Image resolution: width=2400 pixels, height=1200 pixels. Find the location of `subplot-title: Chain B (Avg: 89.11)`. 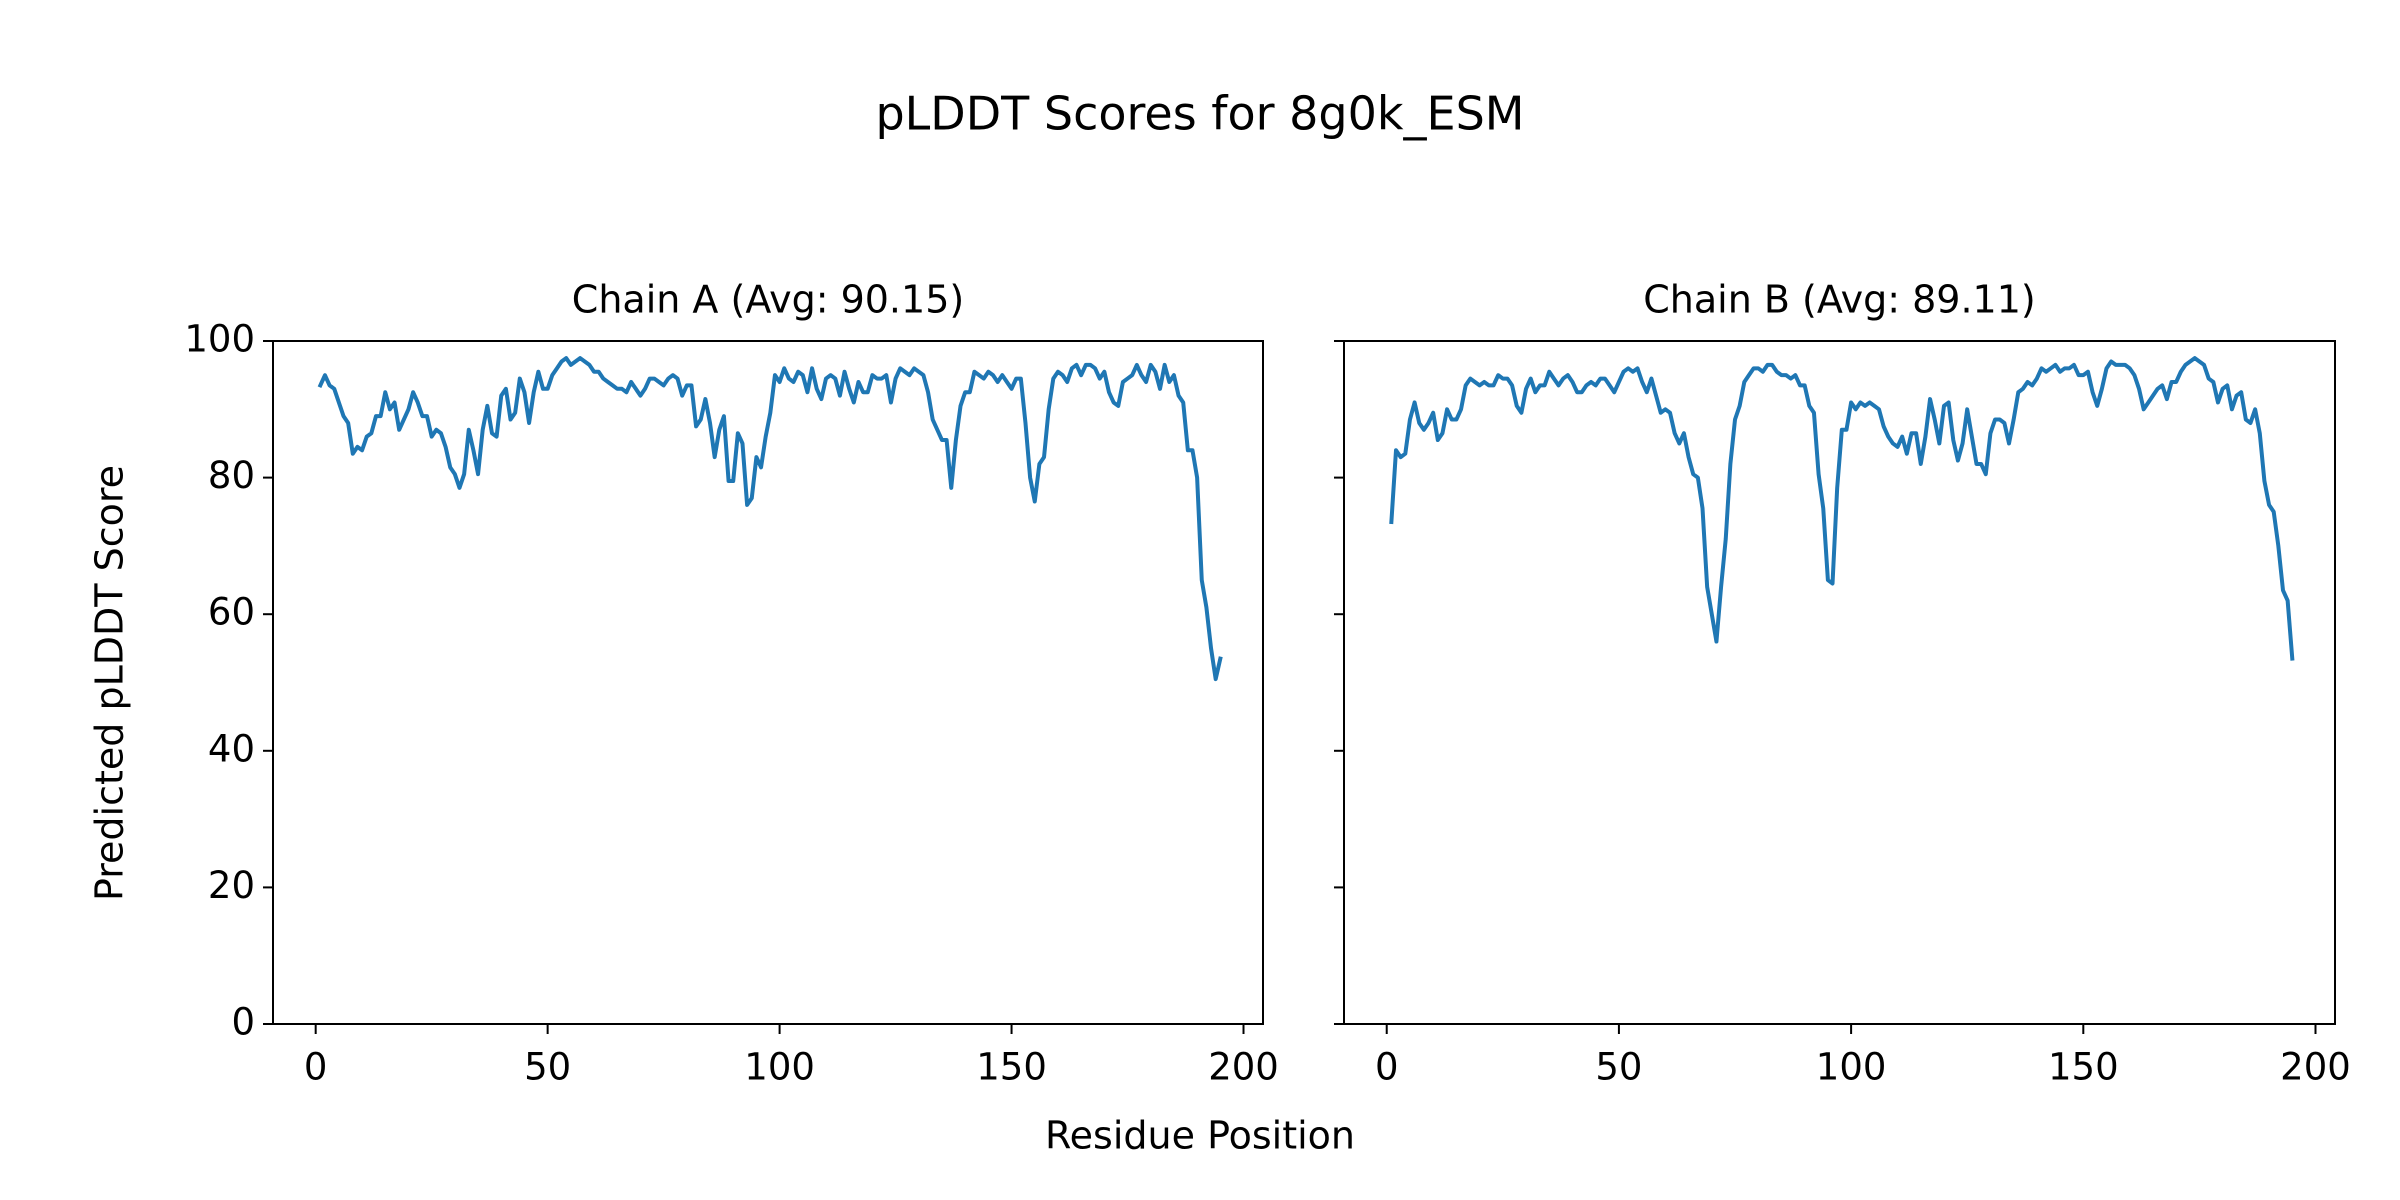

subplot-title: Chain B (Avg: 89.11) is located at coordinates (1839, 300).